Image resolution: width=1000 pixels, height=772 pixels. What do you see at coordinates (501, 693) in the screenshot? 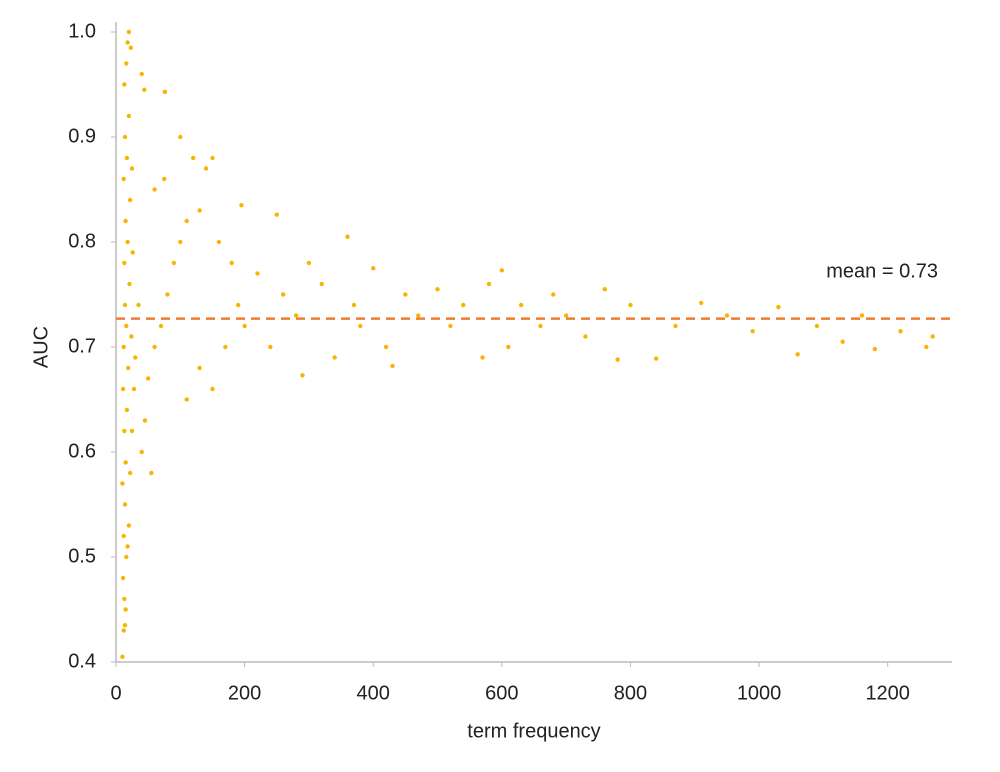
I see `x-tick-label: 600` at bounding box center [501, 693].